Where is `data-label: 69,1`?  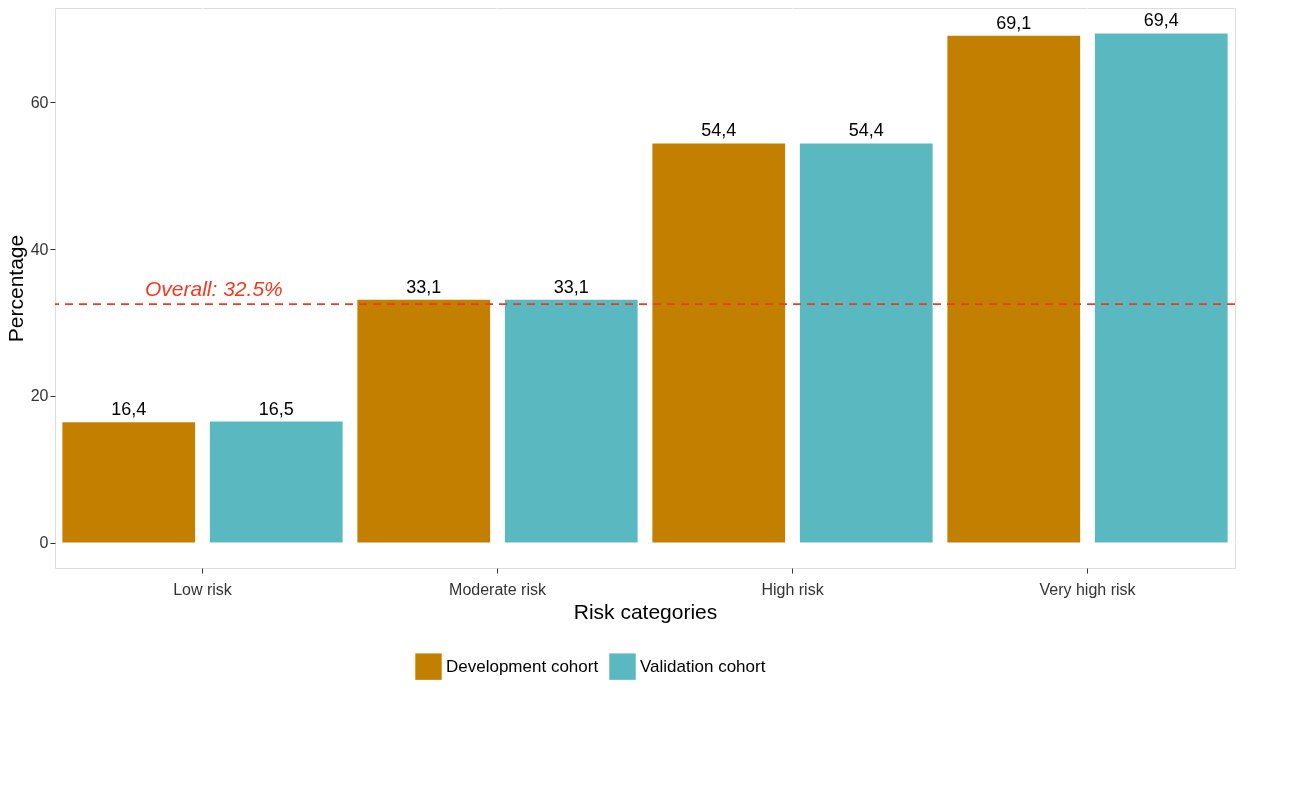 data-label: 69,1 is located at coordinates (1014, 22).